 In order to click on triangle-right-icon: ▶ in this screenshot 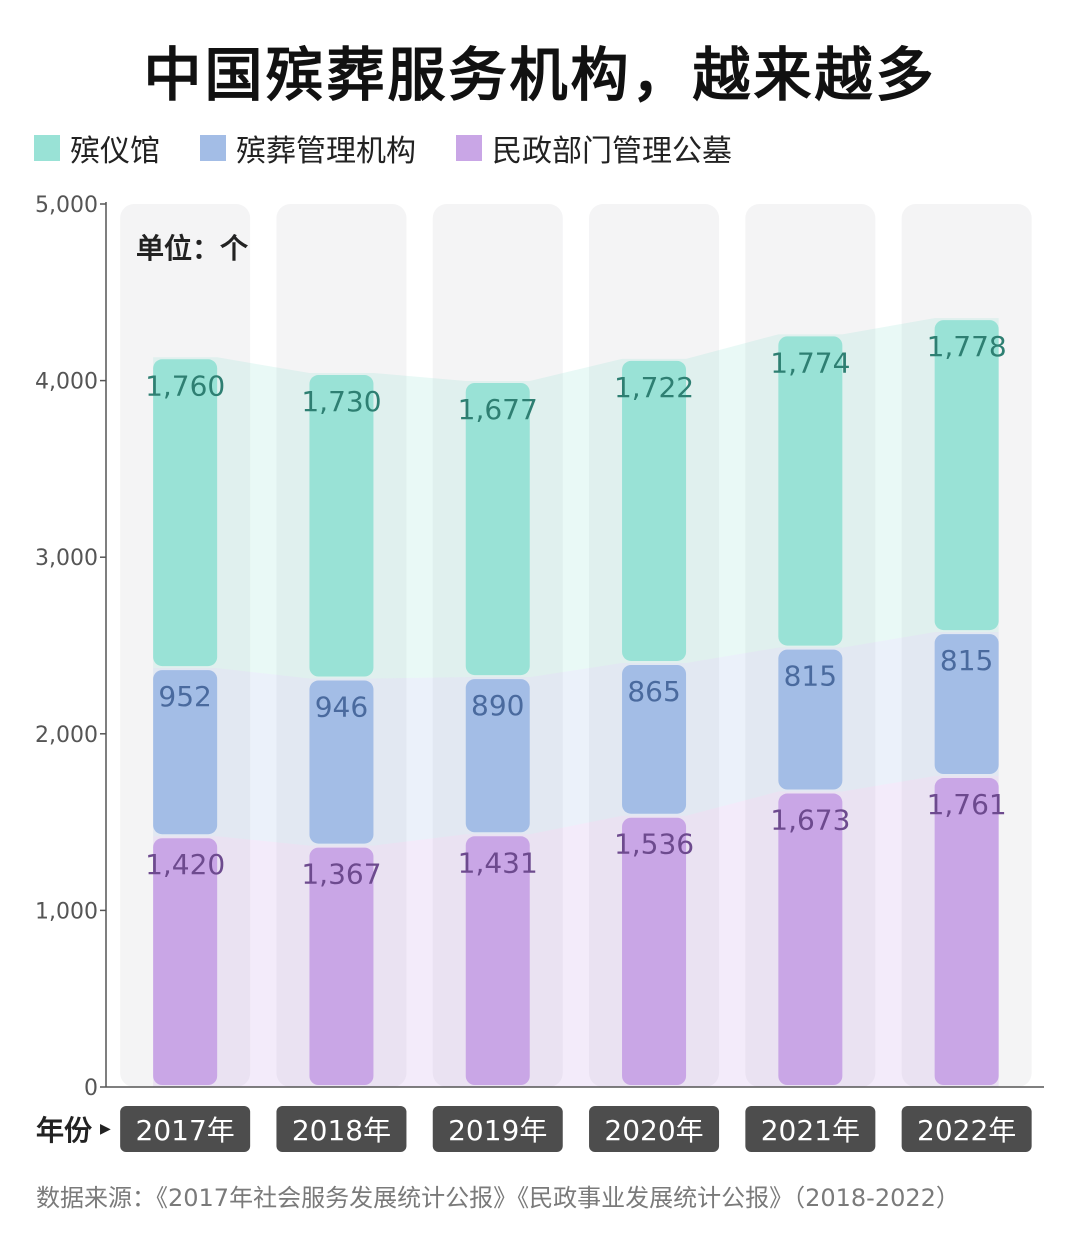, I will do `click(105, 1129)`.